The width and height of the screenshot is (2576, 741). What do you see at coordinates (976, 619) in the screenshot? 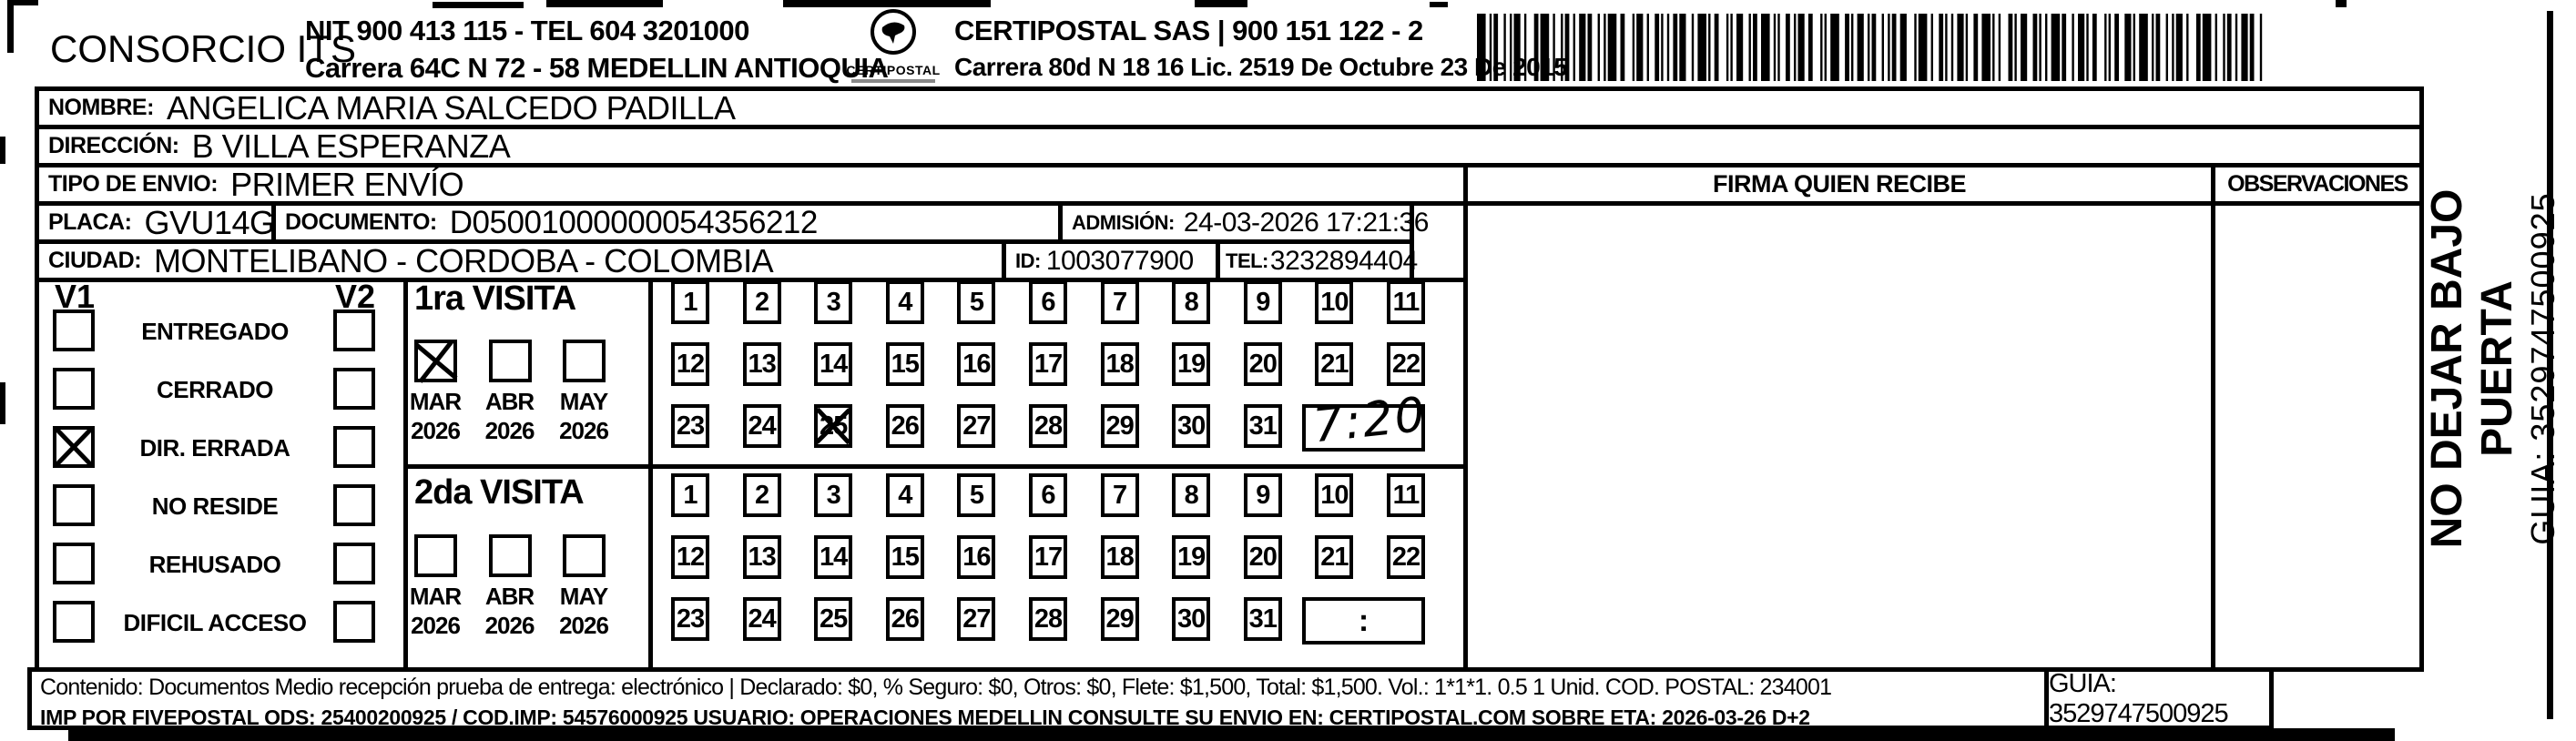
I see `day-cell-27-visit2: 27` at bounding box center [976, 619].